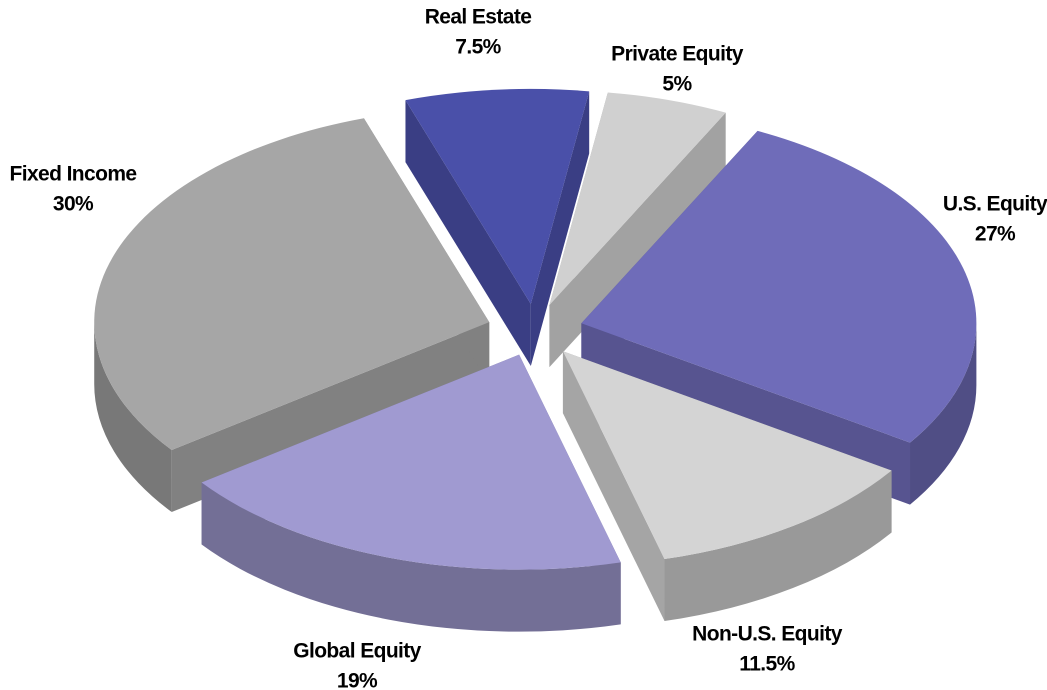 Image resolution: width=1047 pixels, height=690 pixels. Describe the element at coordinates (677, 54) in the screenshot. I see `slice-label: Private Equity` at that location.